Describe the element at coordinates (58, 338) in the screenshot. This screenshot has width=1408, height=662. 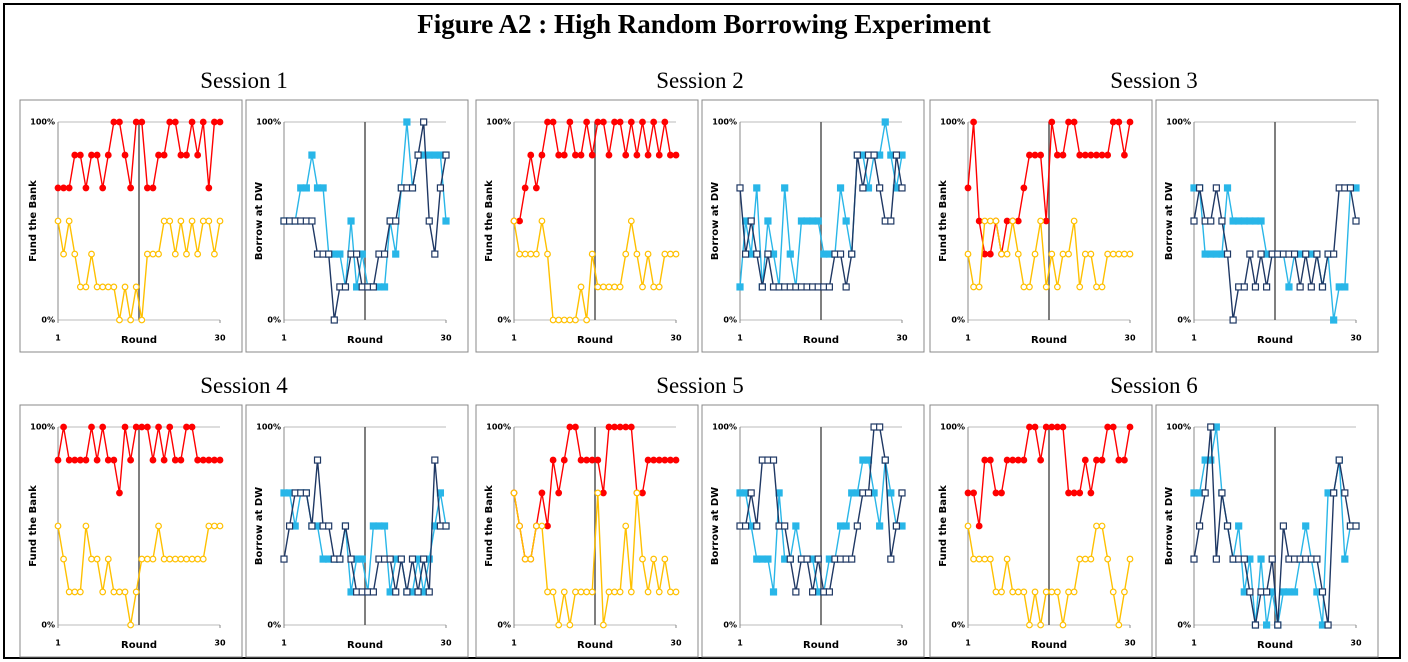
I see `x-tick-label: 1` at that location.